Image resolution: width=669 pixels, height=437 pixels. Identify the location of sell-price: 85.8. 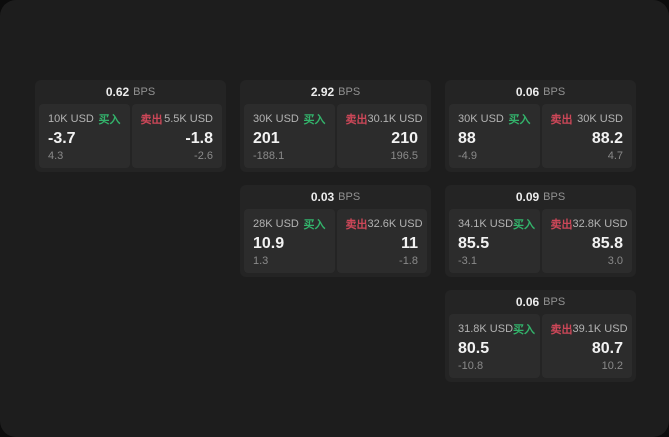
(607, 243).